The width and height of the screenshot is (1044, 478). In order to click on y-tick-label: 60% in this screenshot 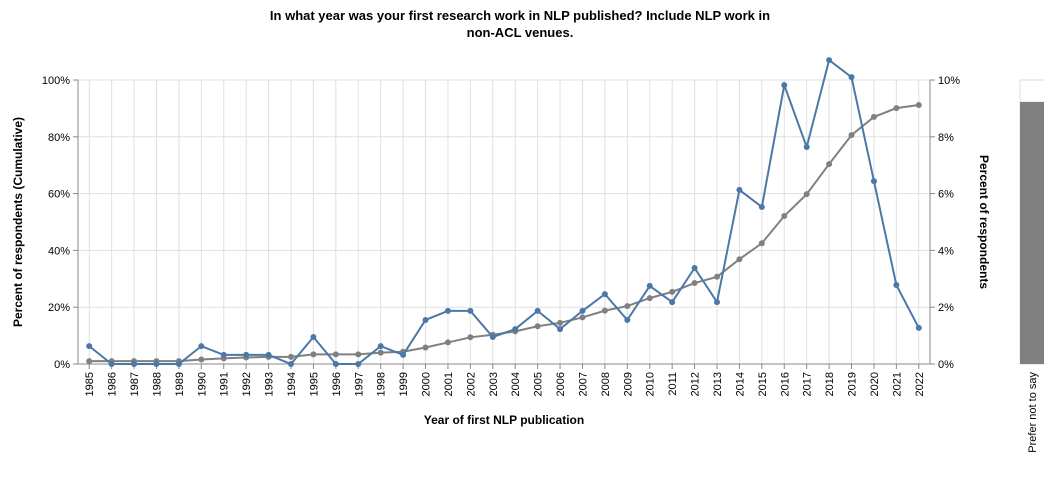, I will do `click(59, 195)`.